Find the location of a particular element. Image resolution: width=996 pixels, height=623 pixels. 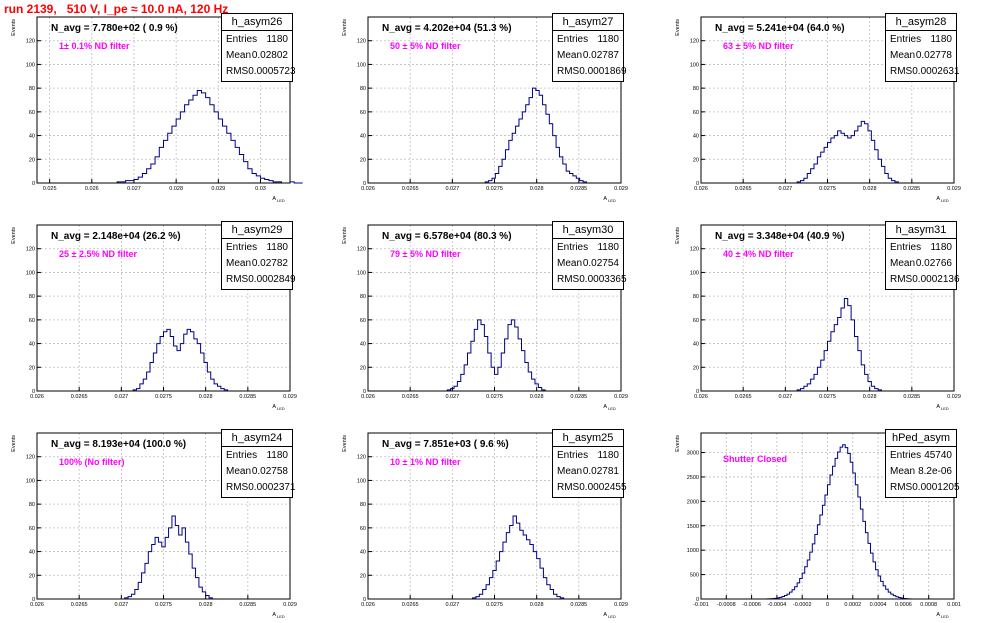

y-tick-label: 100 is located at coordinates (30, 65).